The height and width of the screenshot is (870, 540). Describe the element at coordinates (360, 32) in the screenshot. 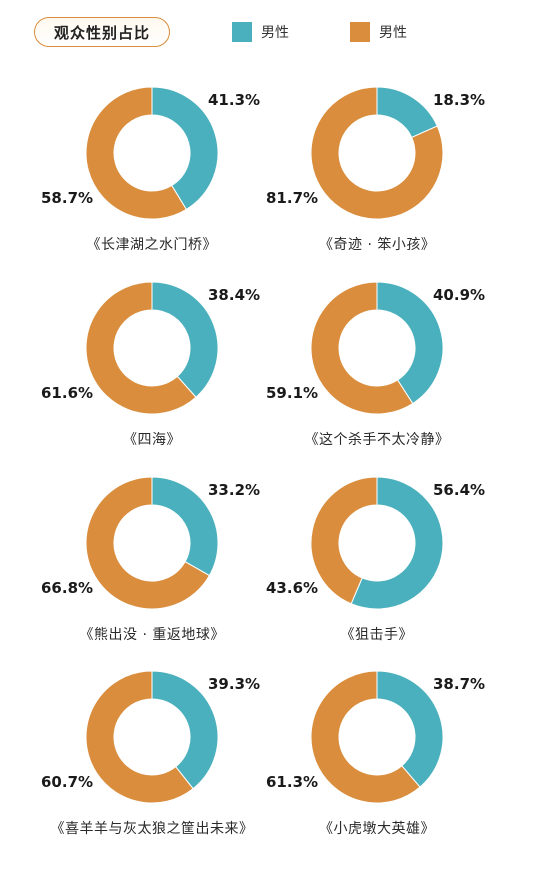

I see `legend-swatch-orange` at that location.